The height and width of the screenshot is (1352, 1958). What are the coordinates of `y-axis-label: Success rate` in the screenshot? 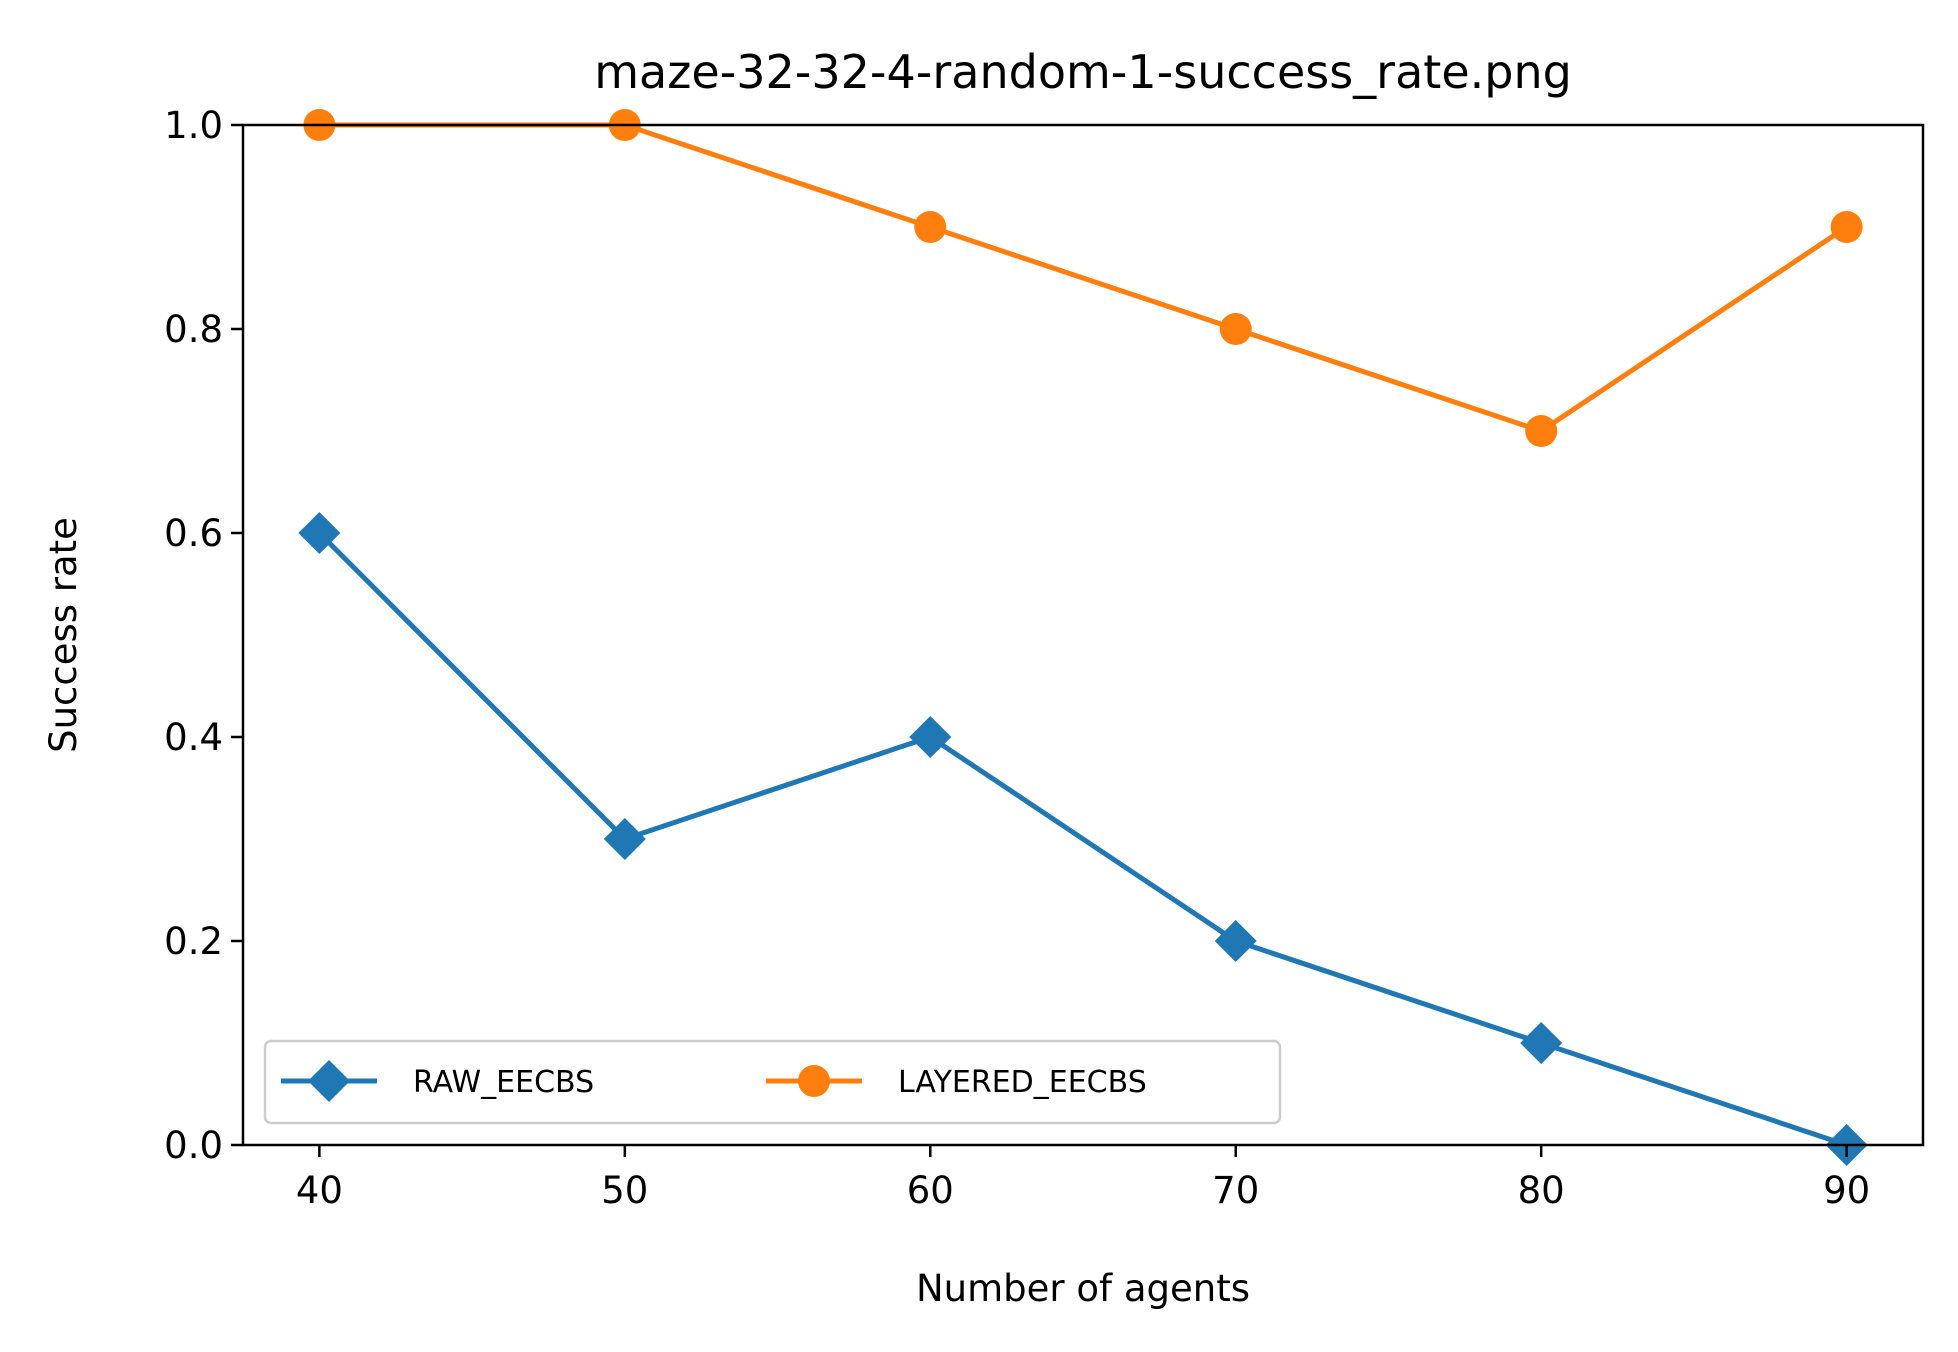 It's located at (63, 635).